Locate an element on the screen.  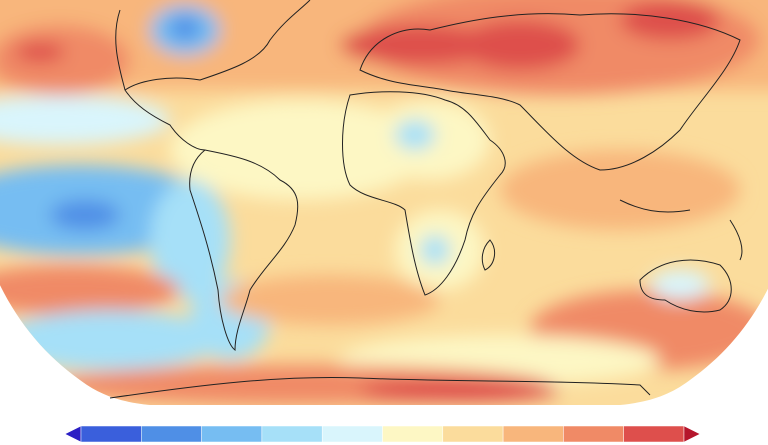
colorbar is located at coordinates (382, 434).